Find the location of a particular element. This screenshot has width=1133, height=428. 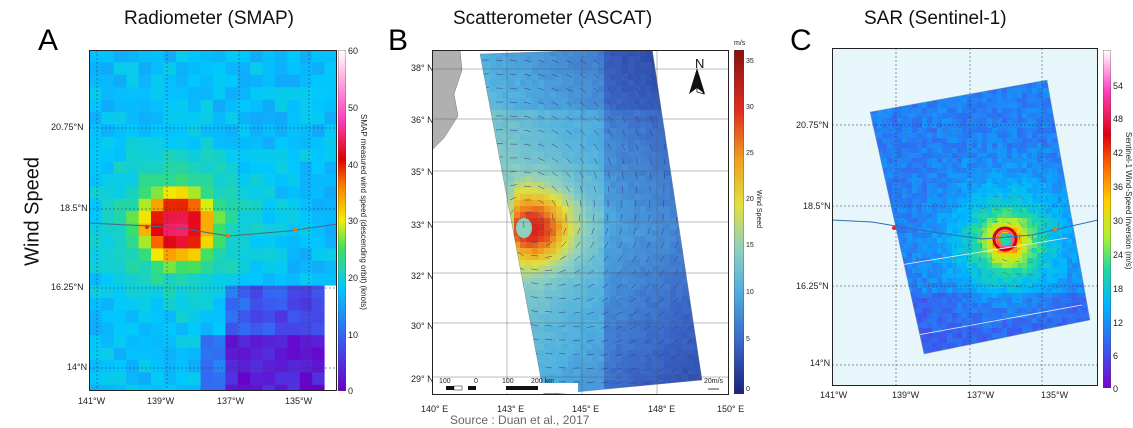

panel-a-cbtick: 60 is located at coordinates (353, 51).